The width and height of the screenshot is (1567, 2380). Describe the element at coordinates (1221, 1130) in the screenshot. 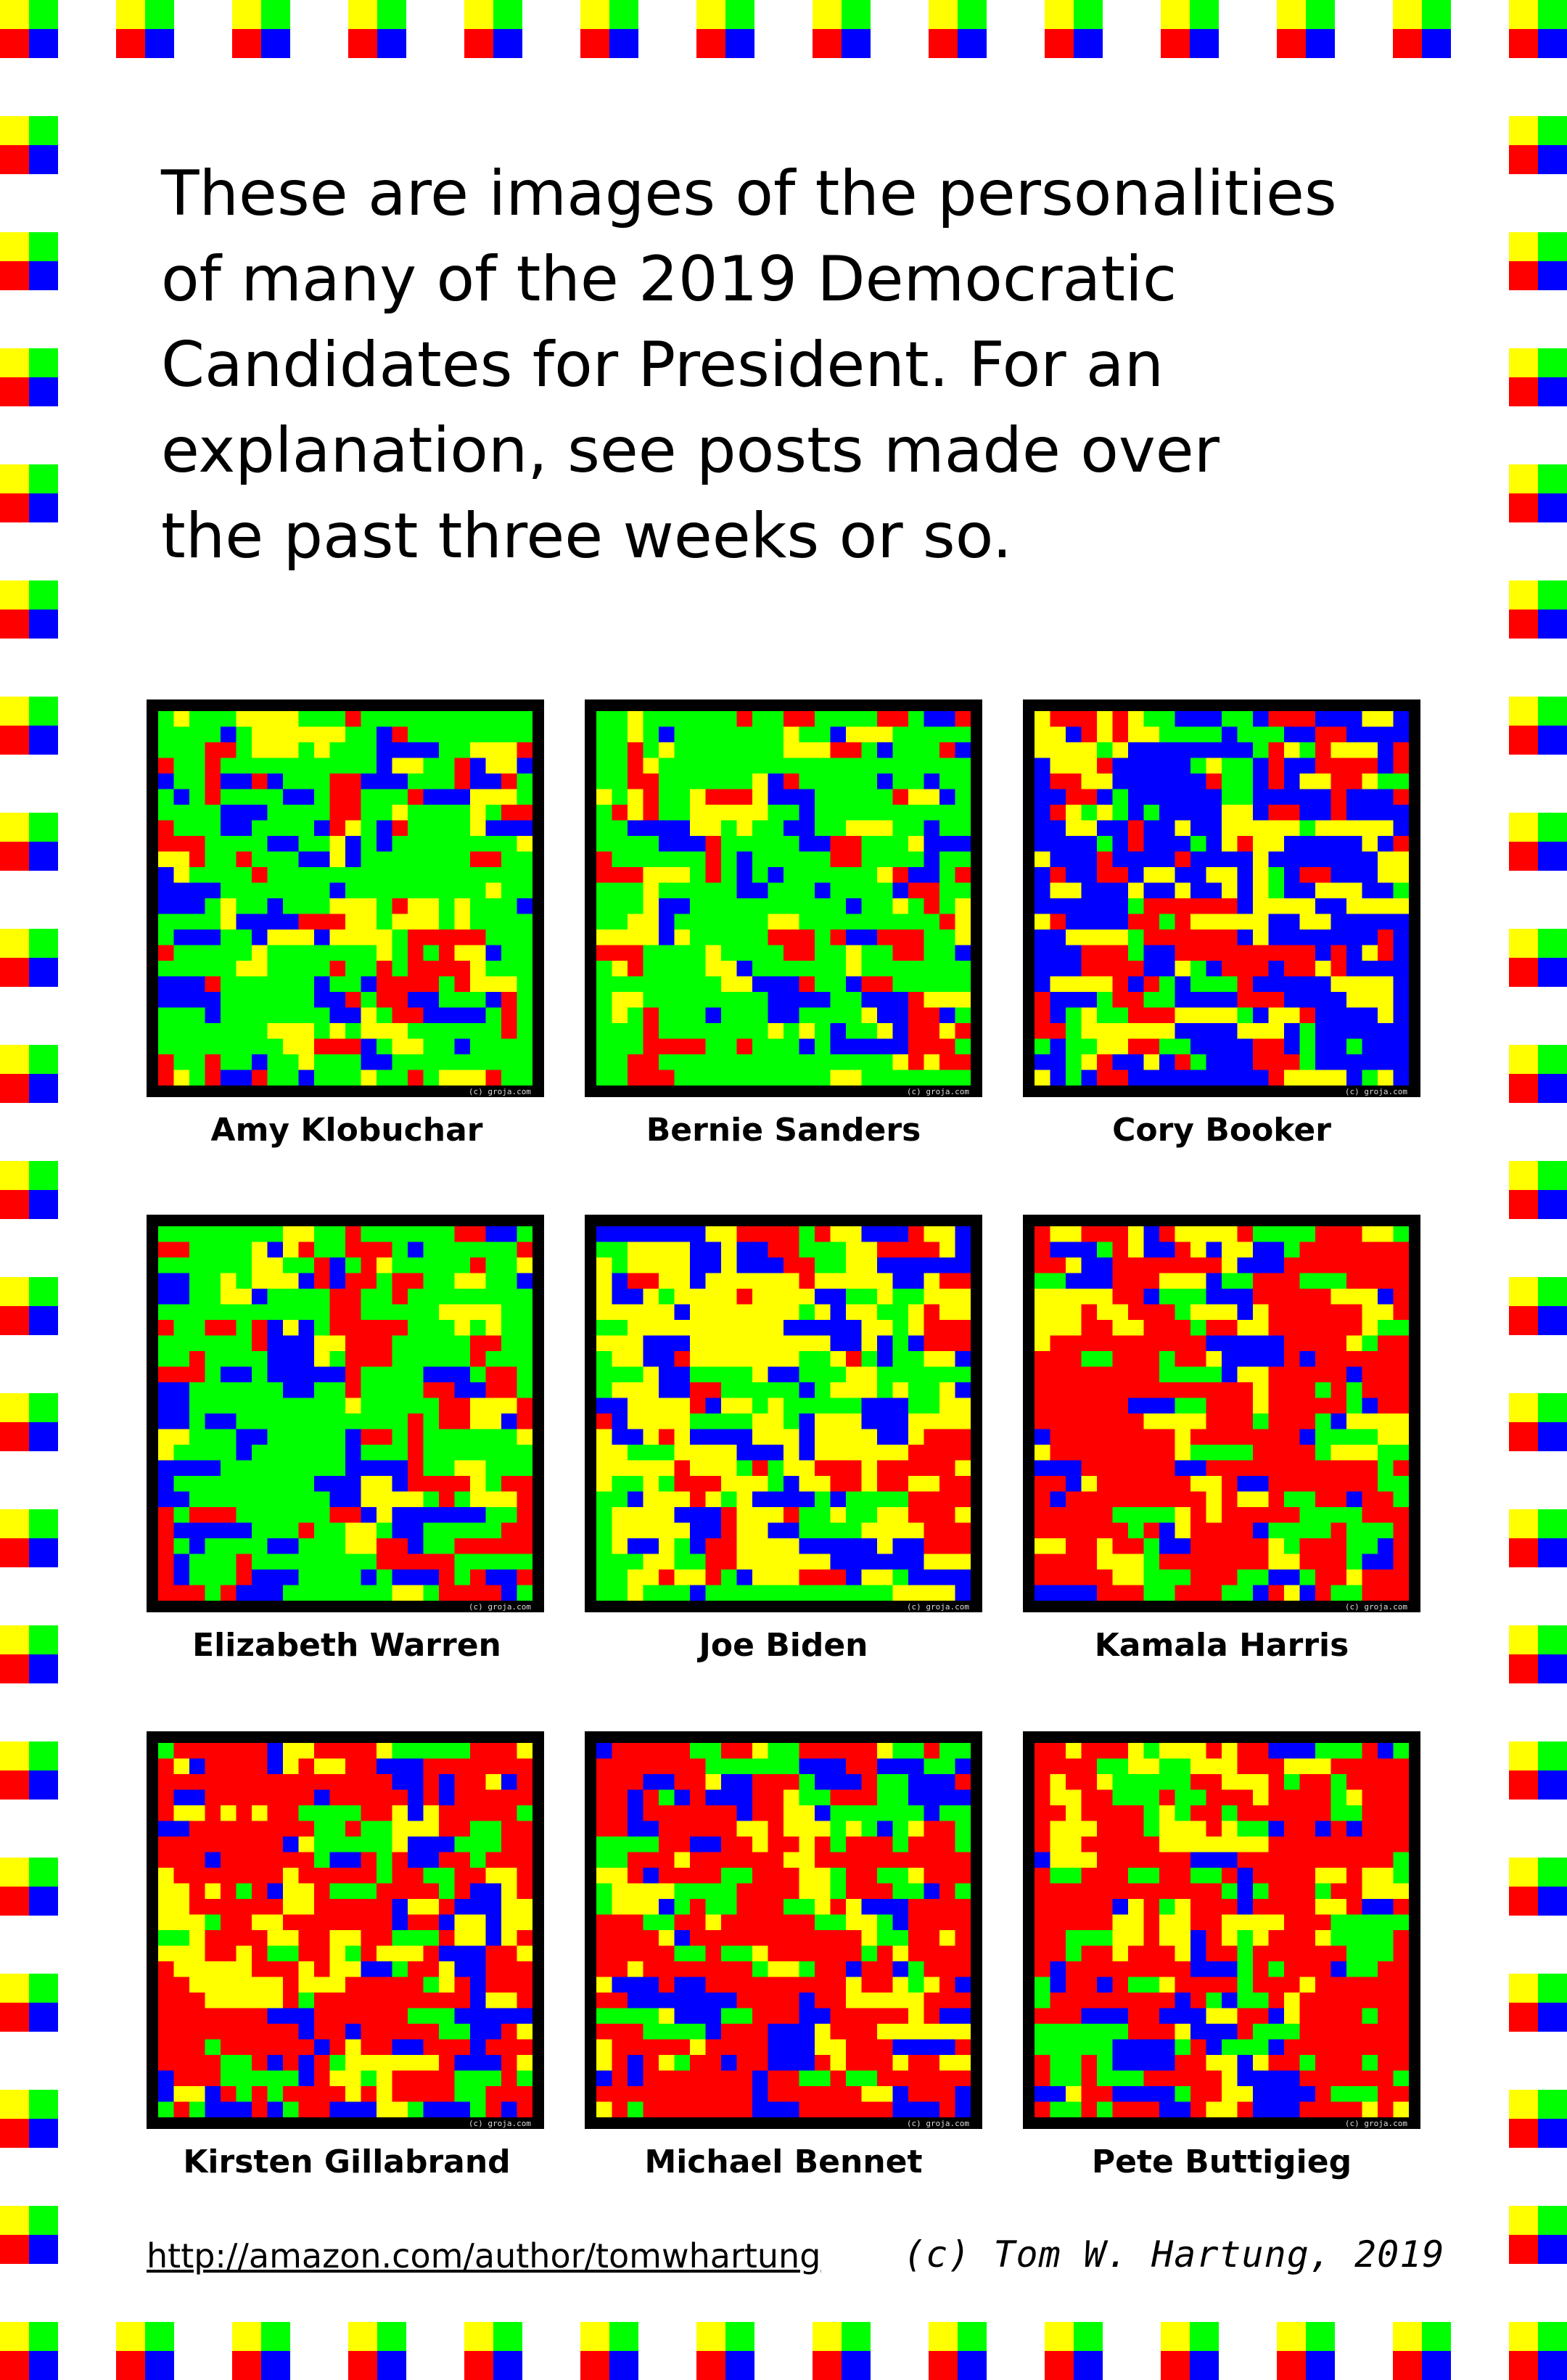

I see `candidate-name: Cory Booker` at that location.